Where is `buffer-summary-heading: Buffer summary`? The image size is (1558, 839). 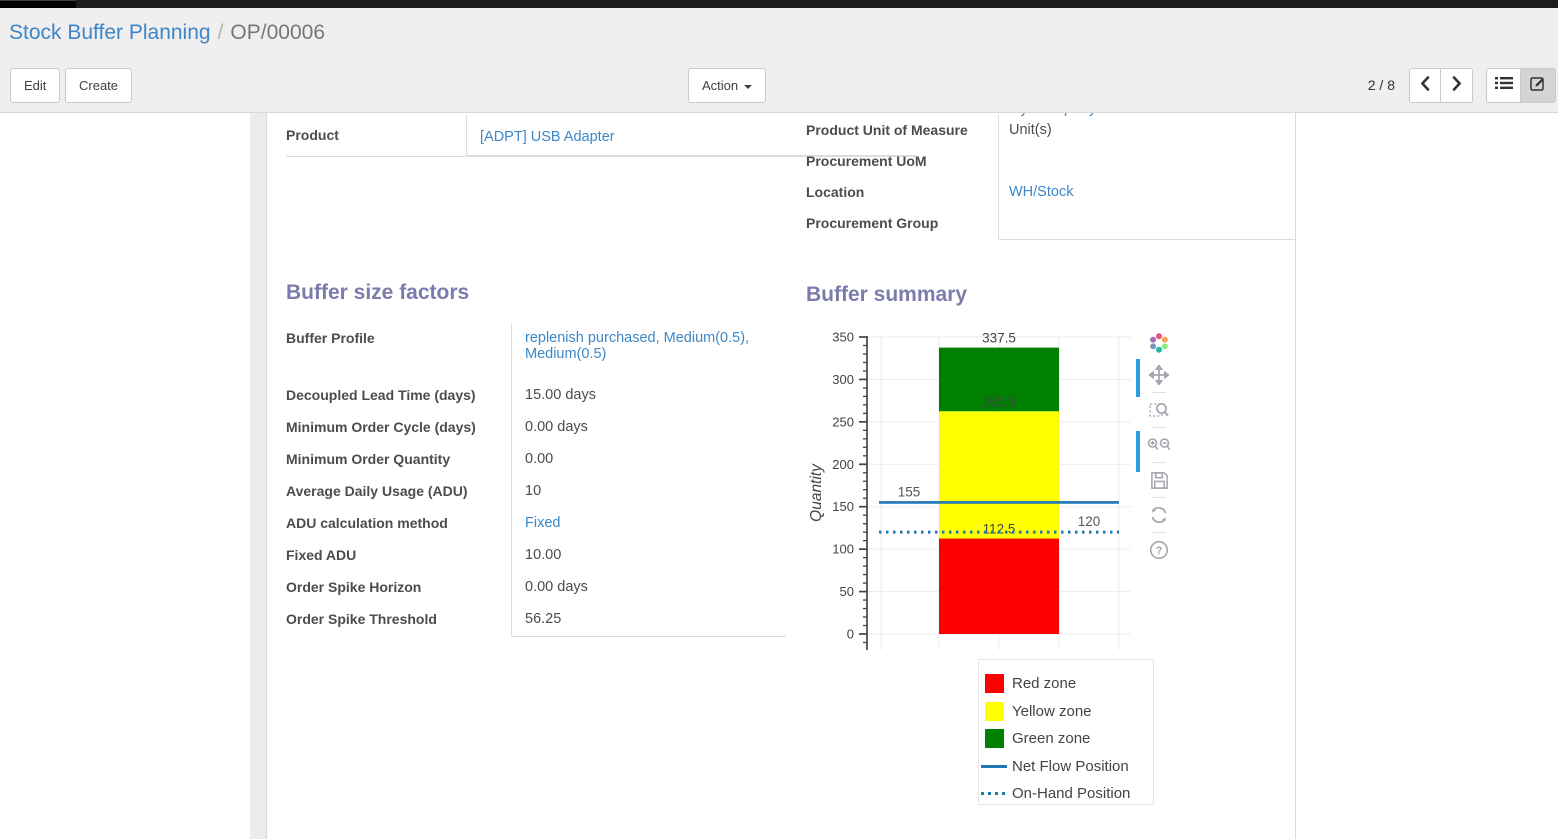
buffer-summary-heading: Buffer summary is located at coordinates (887, 294).